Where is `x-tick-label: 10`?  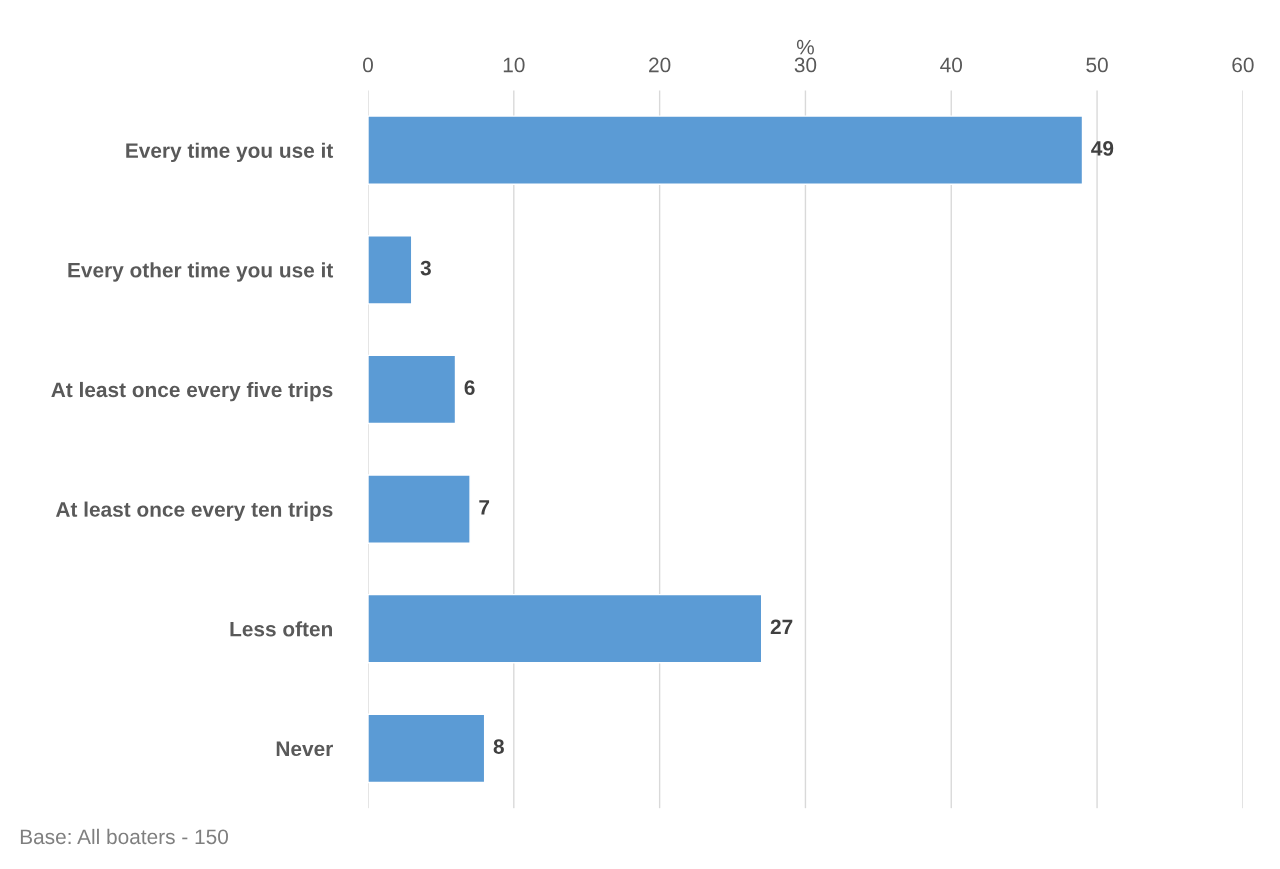 x-tick-label: 10 is located at coordinates (514, 65).